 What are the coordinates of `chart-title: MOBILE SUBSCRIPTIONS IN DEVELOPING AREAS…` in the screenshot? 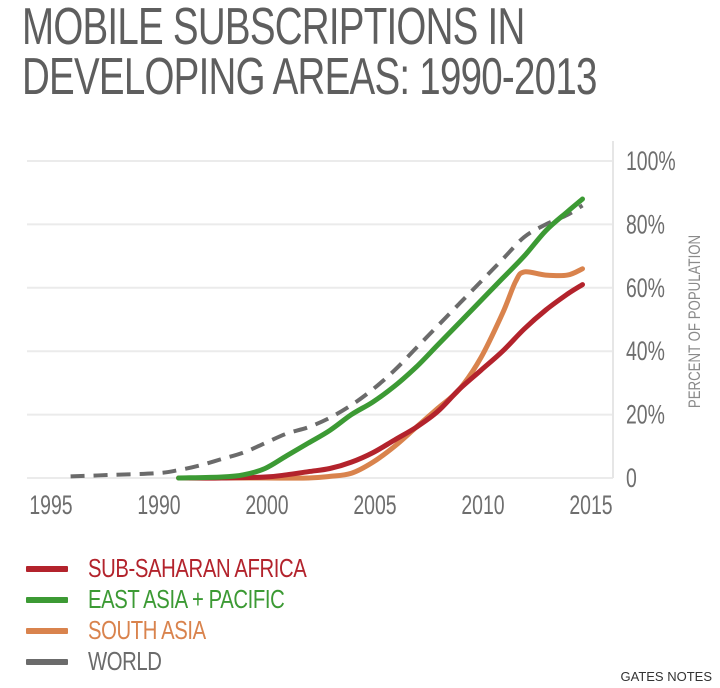 It's located at (309, 53).